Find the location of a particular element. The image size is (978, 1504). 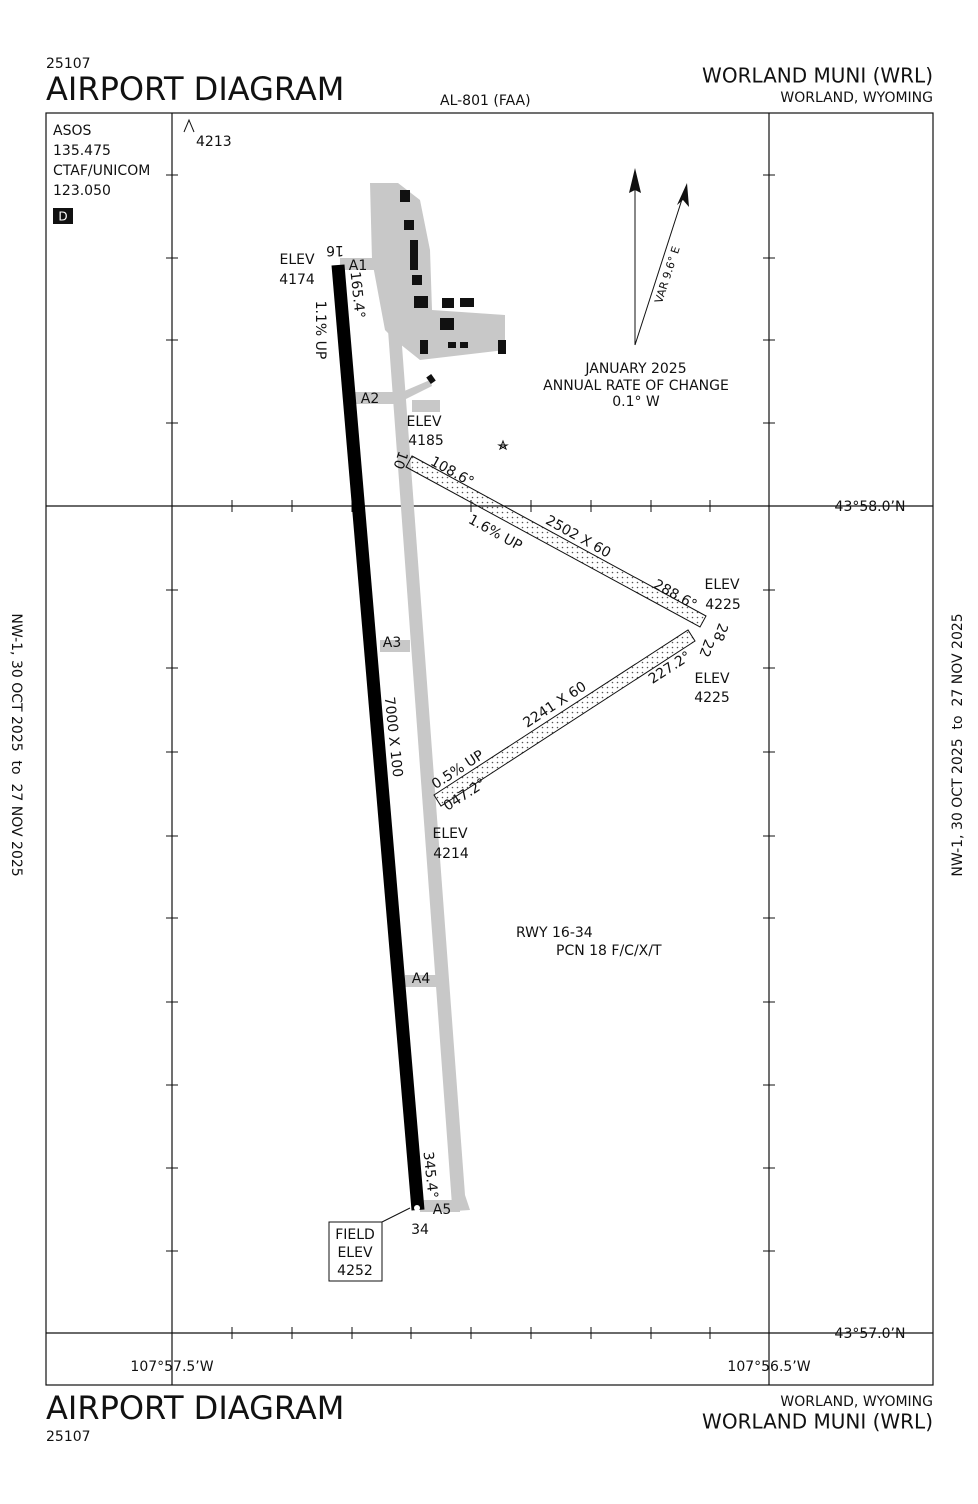

mag-note: JANUARY 2025 is located at coordinates (635, 369).